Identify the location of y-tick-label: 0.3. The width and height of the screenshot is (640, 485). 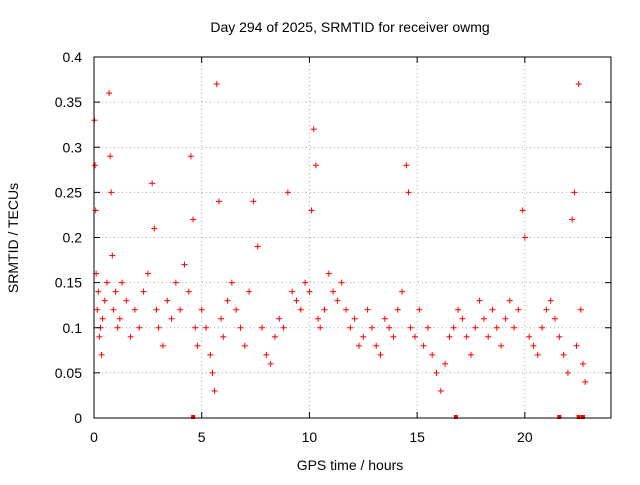
(73, 147).